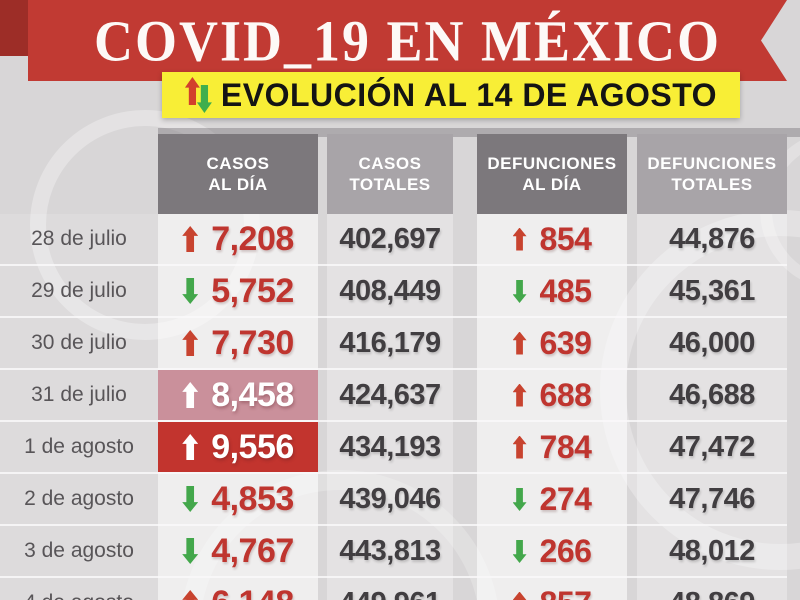  What do you see at coordinates (252, 498) in the screenshot?
I see `daily-cases-value: 4,853` at bounding box center [252, 498].